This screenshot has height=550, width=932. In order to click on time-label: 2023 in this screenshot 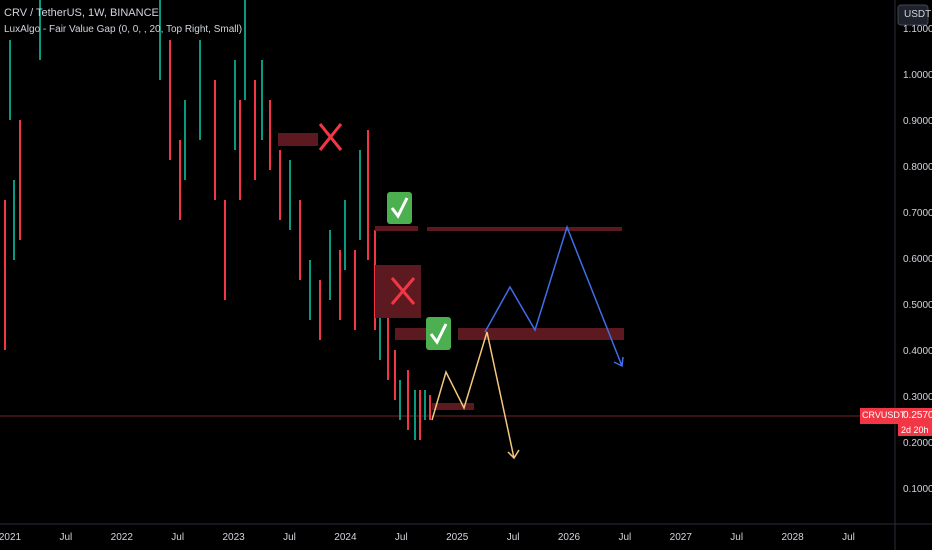, I will do `click(233, 537)`.